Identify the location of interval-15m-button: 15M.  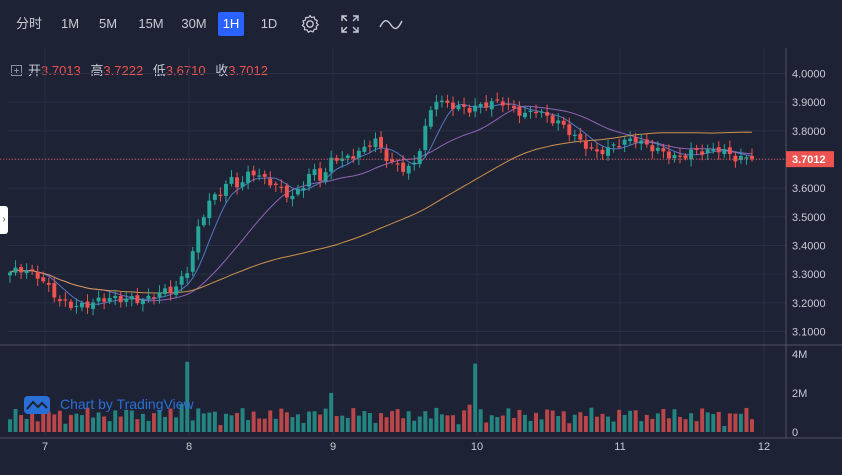
(151, 23).